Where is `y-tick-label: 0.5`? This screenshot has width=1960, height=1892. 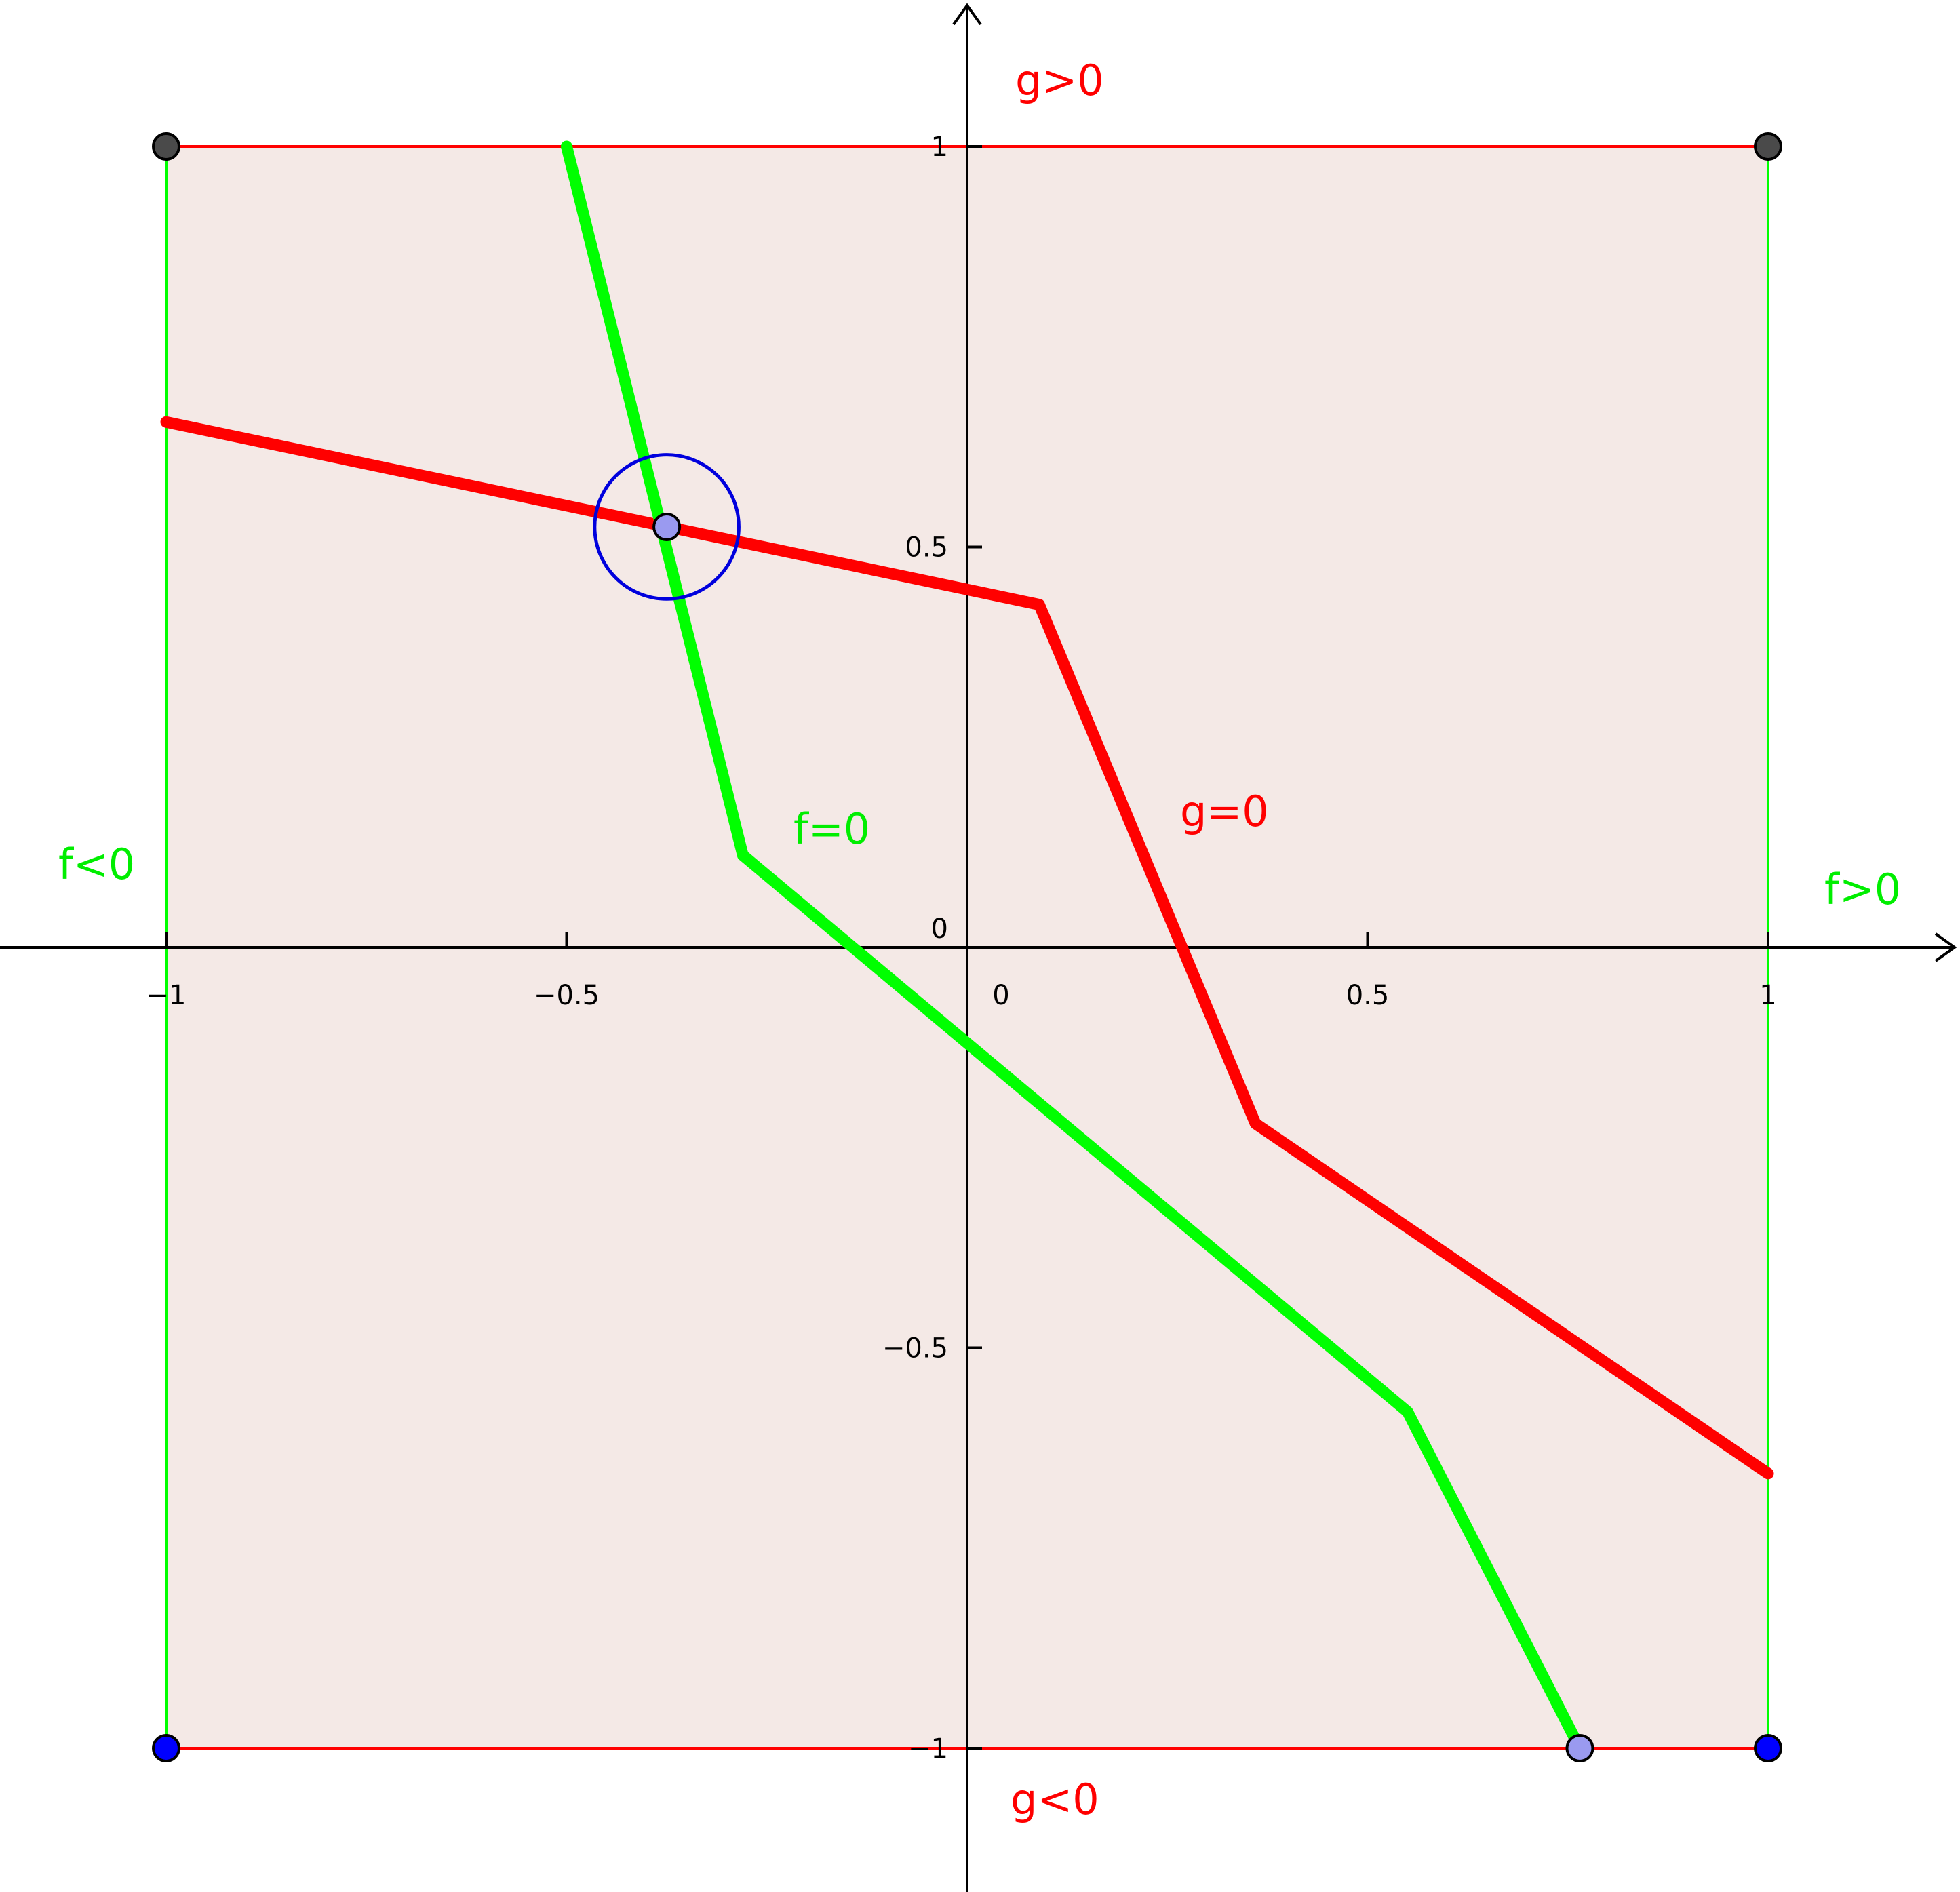 y-tick-label: 0.5 is located at coordinates (926, 548).